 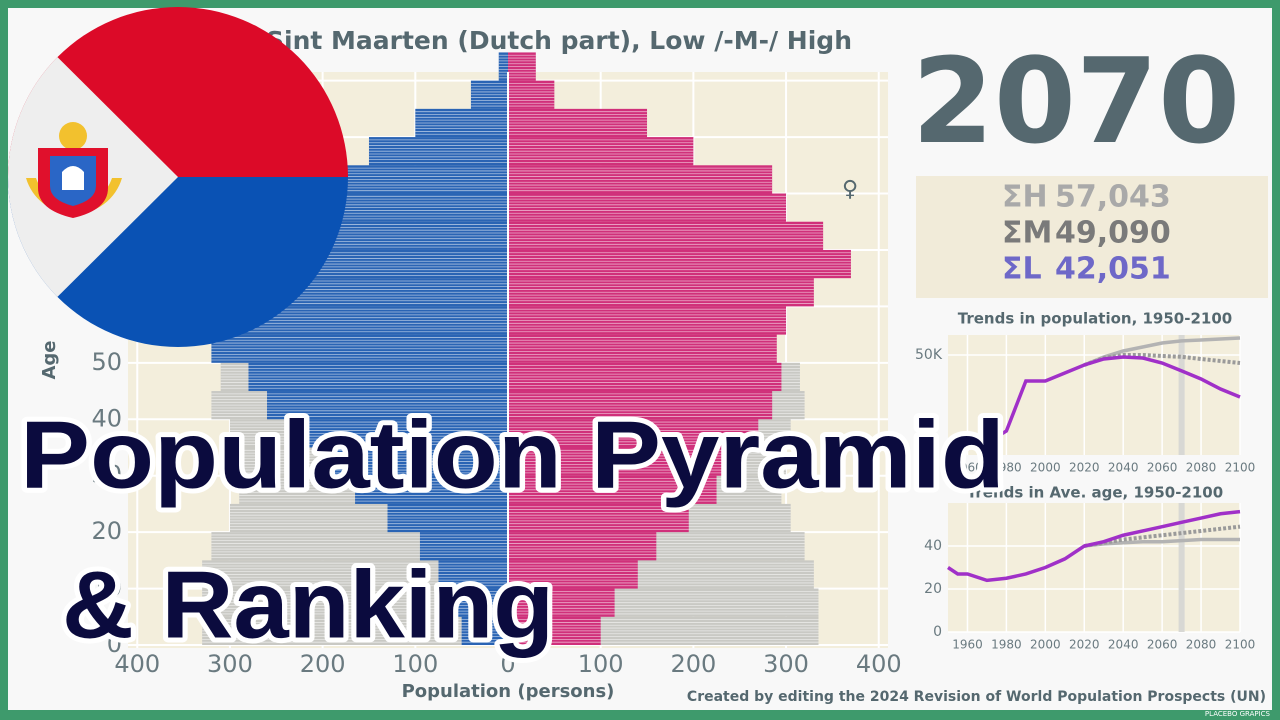 What do you see at coordinates (1113, 233) in the screenshot?
I see `total-value: 49,090` at bounding box center [1113, 233].